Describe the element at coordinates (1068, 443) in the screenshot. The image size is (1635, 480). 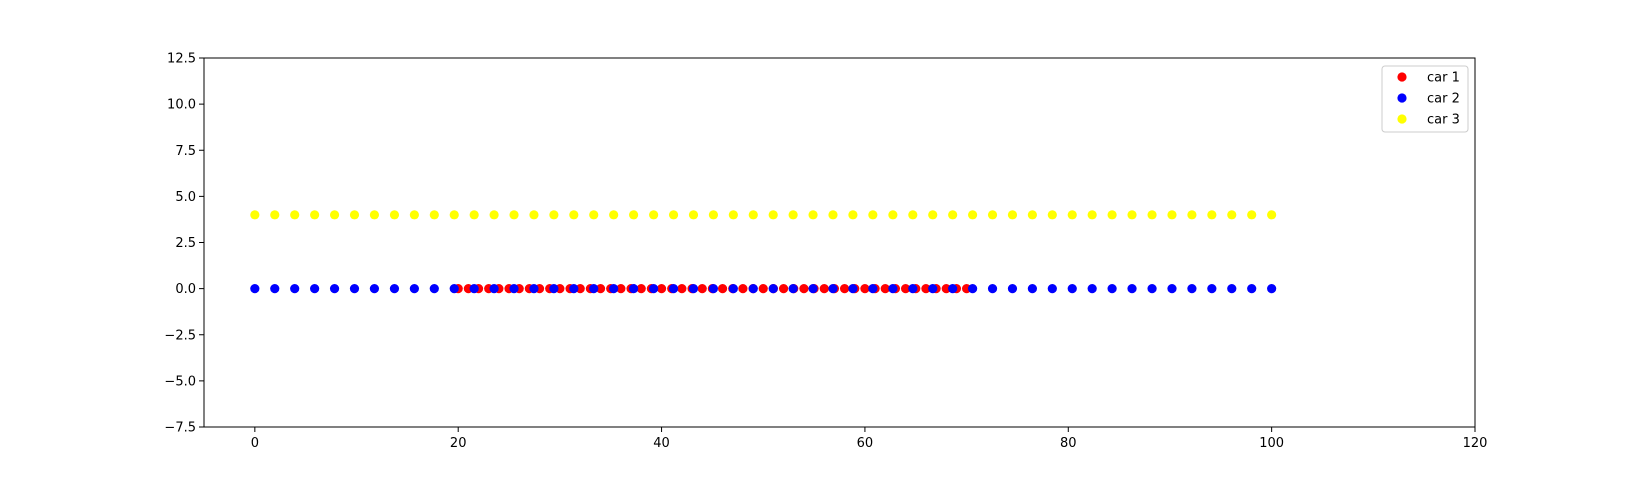
I see `x-tick-label: 80` at that location.